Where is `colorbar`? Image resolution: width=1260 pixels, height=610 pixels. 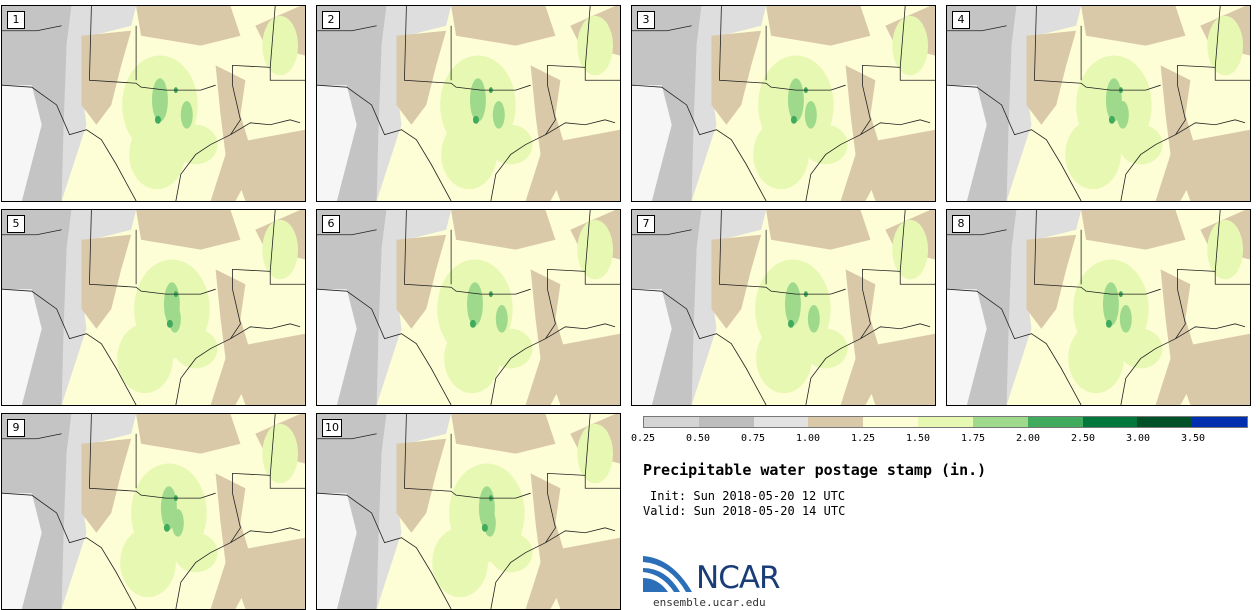 colorbar is located at coordinates (945, 422).